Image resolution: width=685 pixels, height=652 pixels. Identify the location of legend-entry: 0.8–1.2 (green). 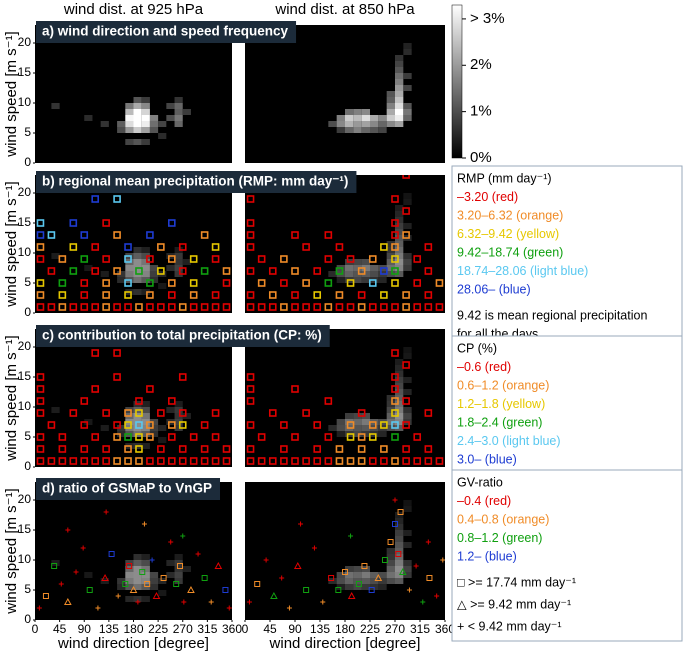
(499, 538).